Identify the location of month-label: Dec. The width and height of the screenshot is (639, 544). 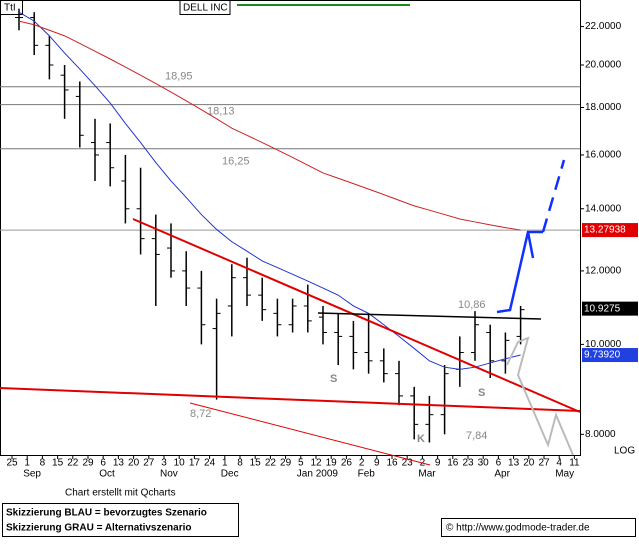
(230, 474).